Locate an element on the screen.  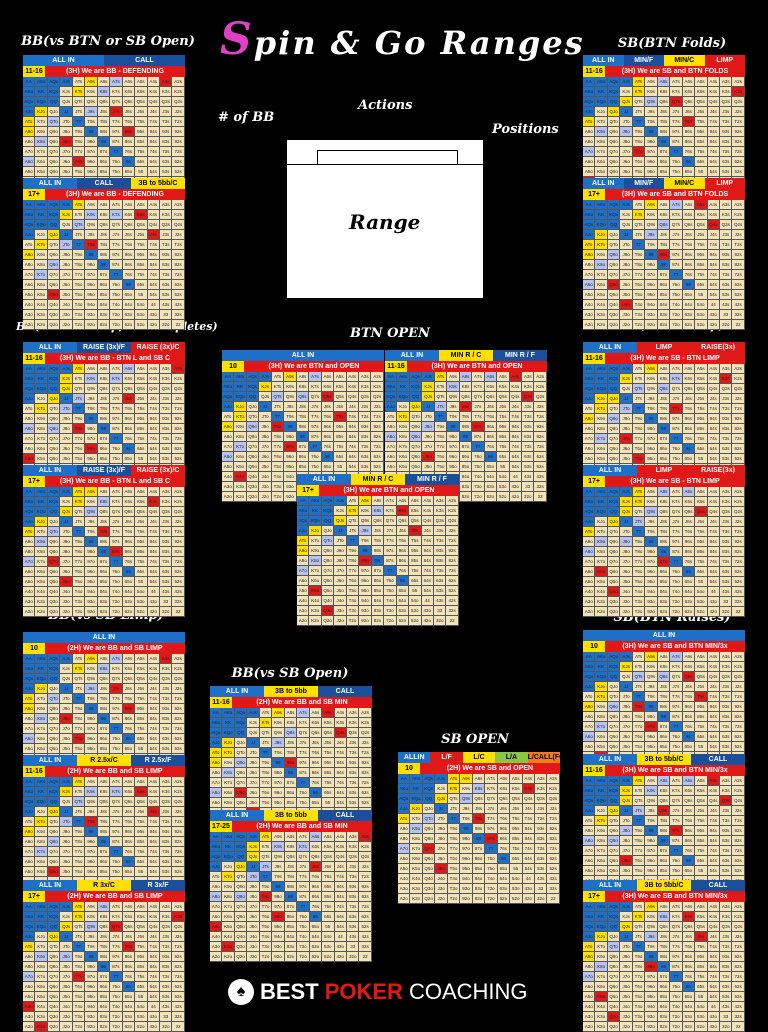
hand-cell: J7o is located at coordinates (626, 562).